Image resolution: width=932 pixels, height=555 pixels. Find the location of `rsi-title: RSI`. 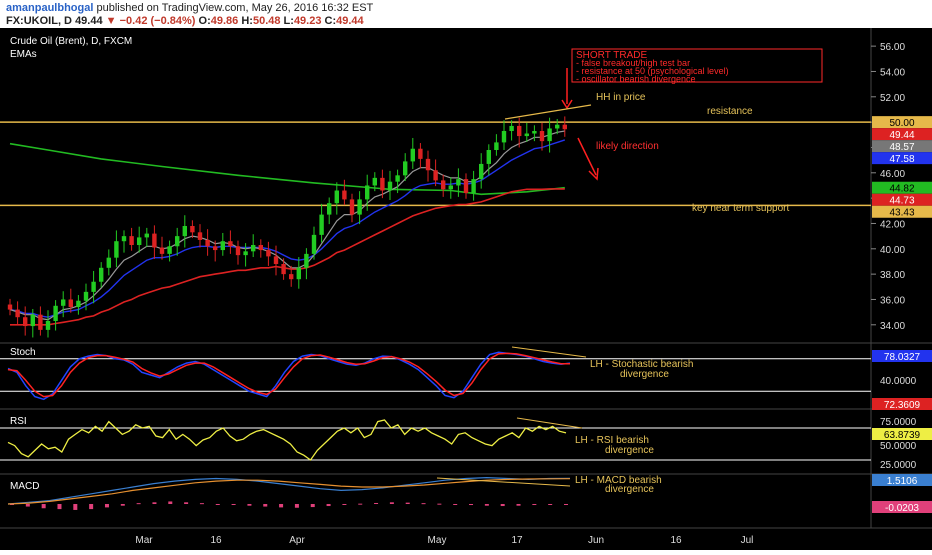

rsi-title: RSI is located at coordinates (18, 421).